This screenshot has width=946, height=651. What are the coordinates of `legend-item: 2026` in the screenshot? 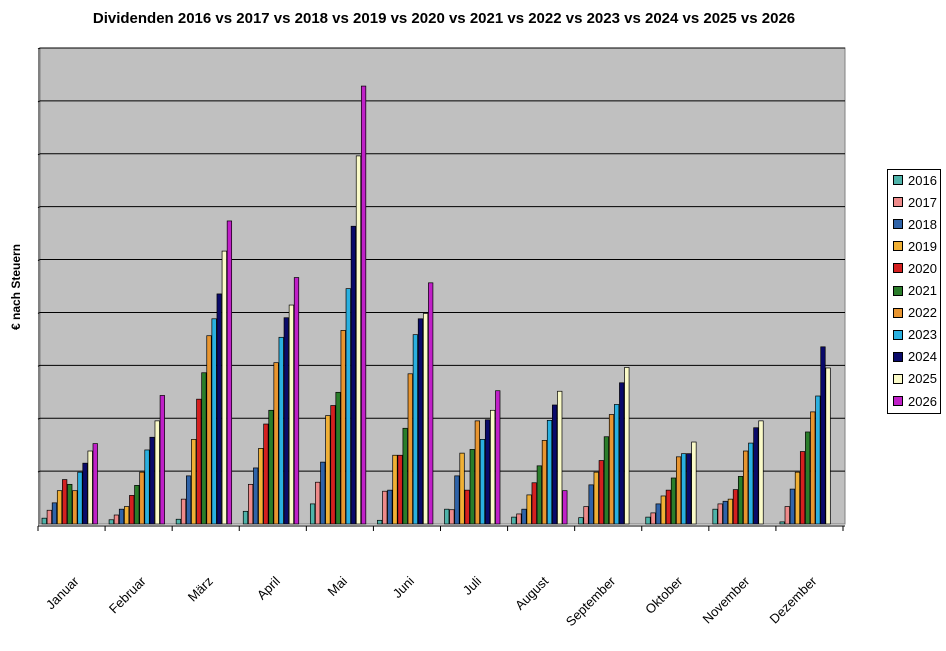 It's located at (915, 401).